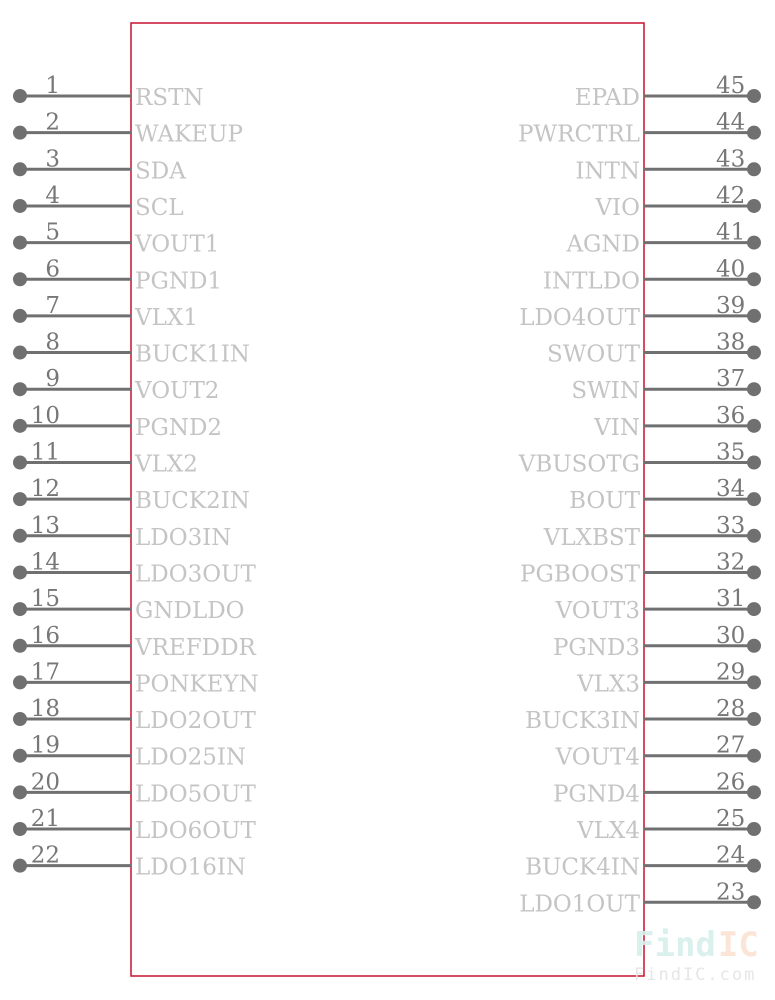  Describe the element at coordinates (654, 349) in the screenshot. I see `pin-38: 38 SWOUT` at that location.